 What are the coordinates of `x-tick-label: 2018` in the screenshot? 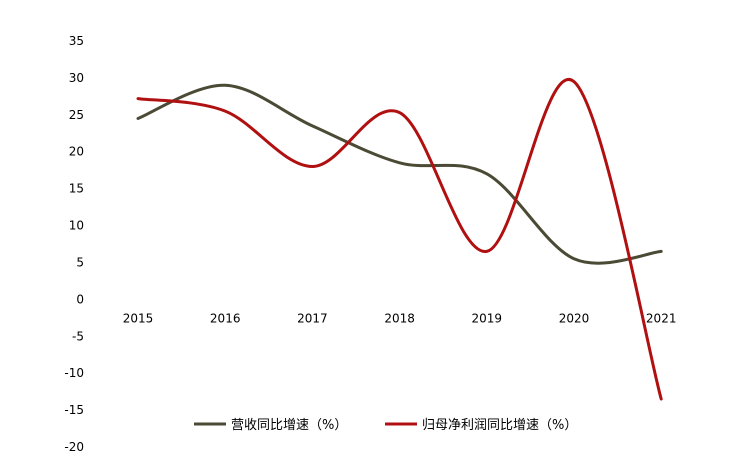 It's located at (399, 318).